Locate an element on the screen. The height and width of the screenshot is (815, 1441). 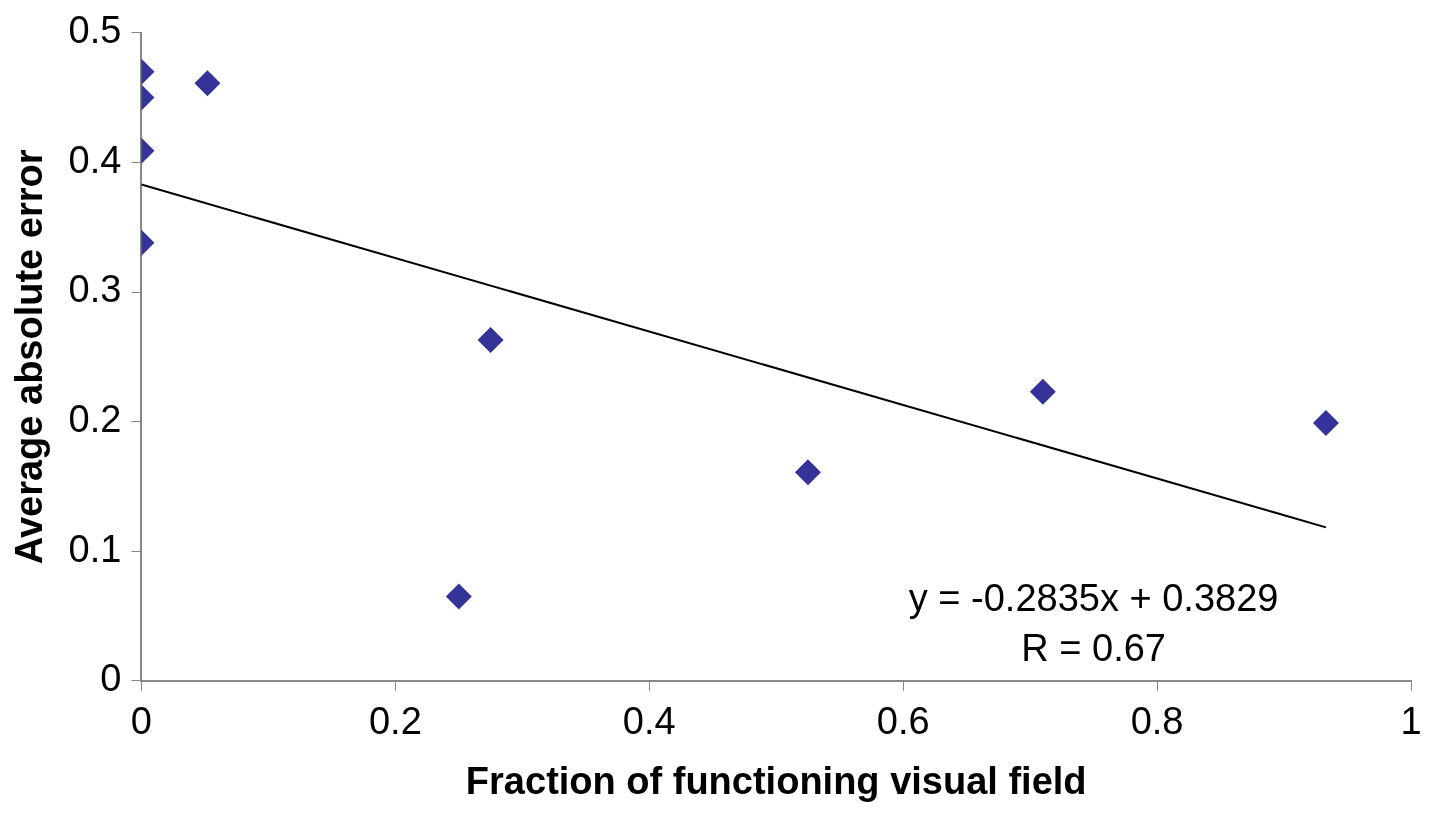
x-axis-title: Fraction of functioning visual field is located at coordinates (776, 780).